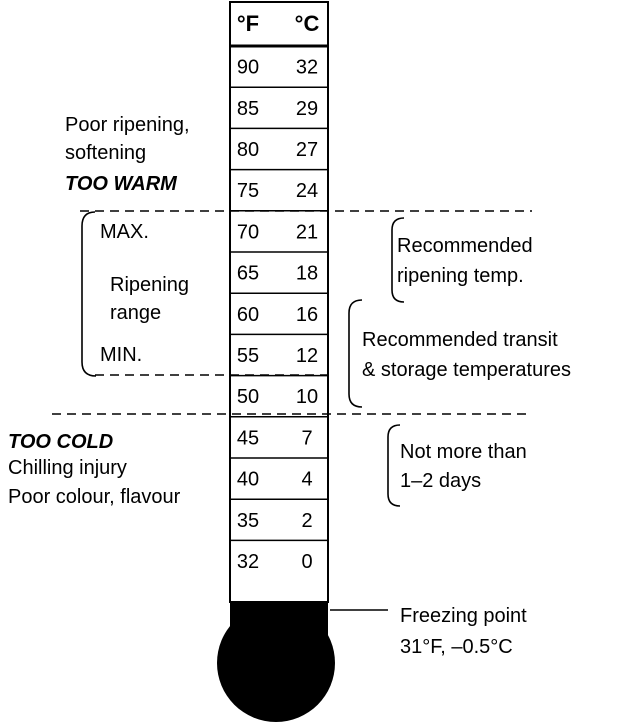 Image resolution: width=618 pixels, height=723 pixels. What do you see at coordinates (307, 109) in the screenshot?
I see `celsius-value: 29` at bounding box center [307, 109].